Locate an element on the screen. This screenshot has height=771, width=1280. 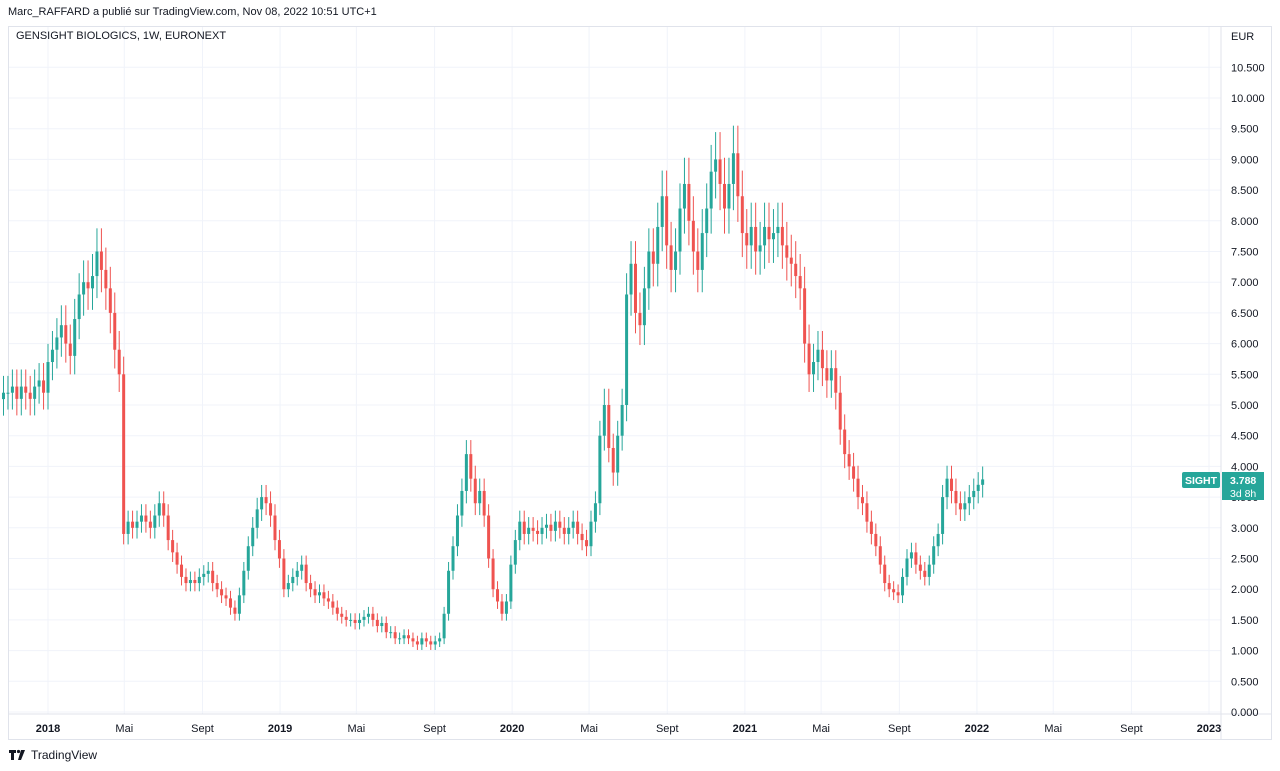
last-price-badge: SIGHT 3.788 3d 8h is located at coordinates (1223, 486).